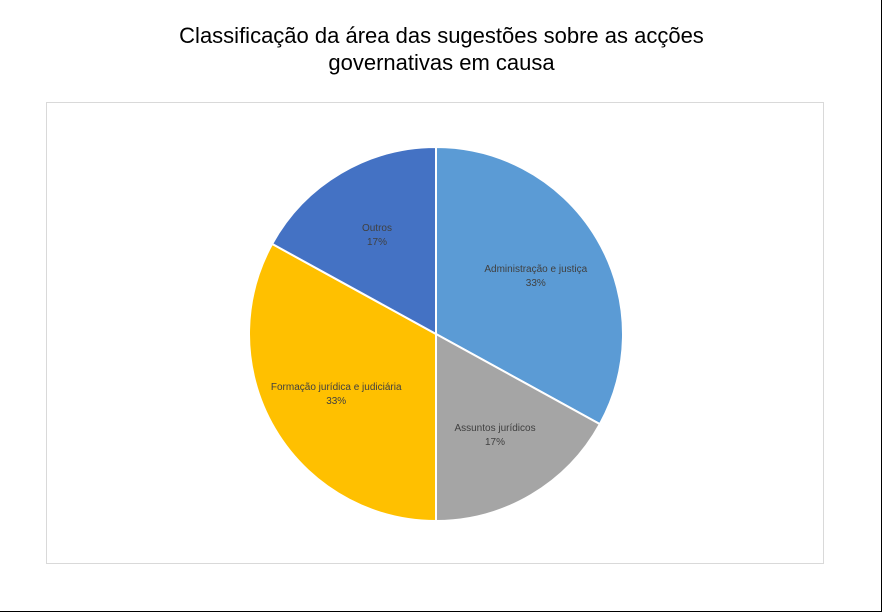  What do you see at coordinates (377, 242) in the screenshot?
I see `slice-percent-label-outros: 17%` at bounding box center [377, 242].